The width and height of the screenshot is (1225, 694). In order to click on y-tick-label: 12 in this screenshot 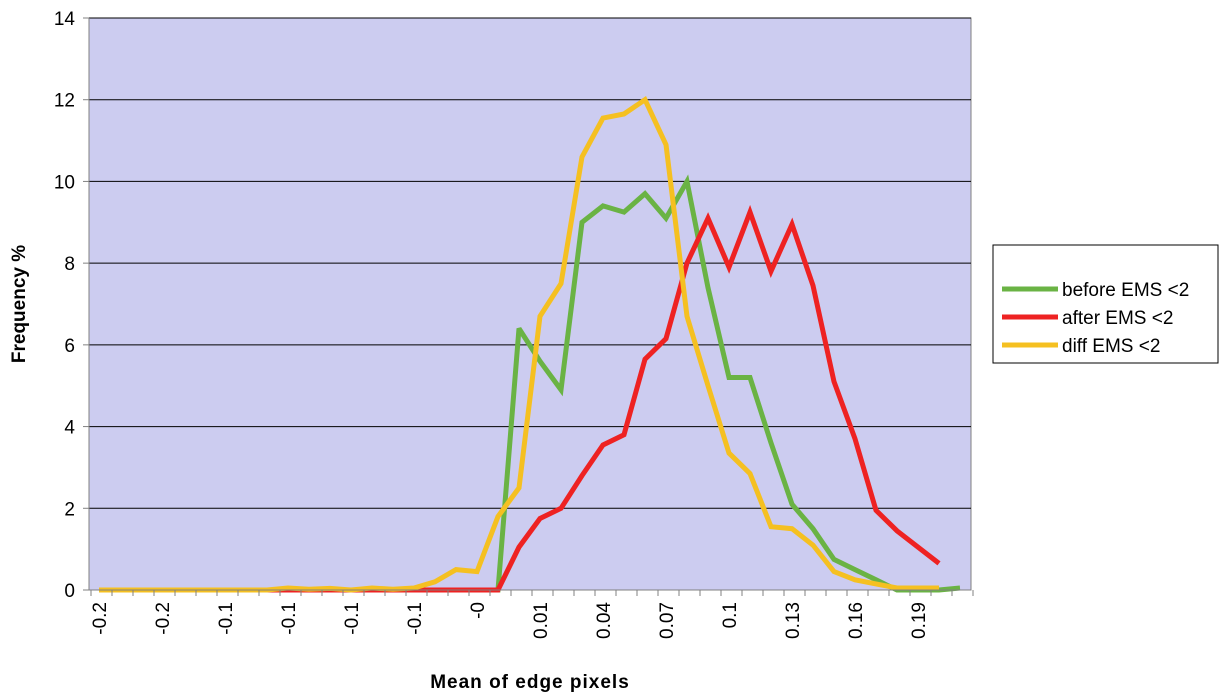, I will do `click(64, 101)`.